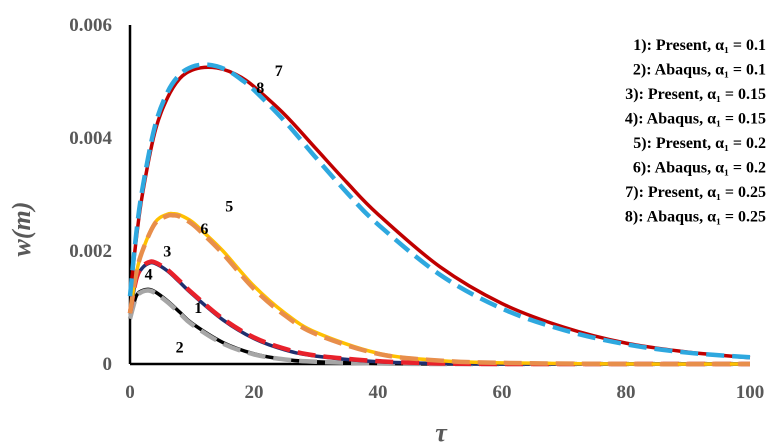 The height and width of the screenshot is (448, 777). I want to click on curve-label-8: 8, so click(260, 88).